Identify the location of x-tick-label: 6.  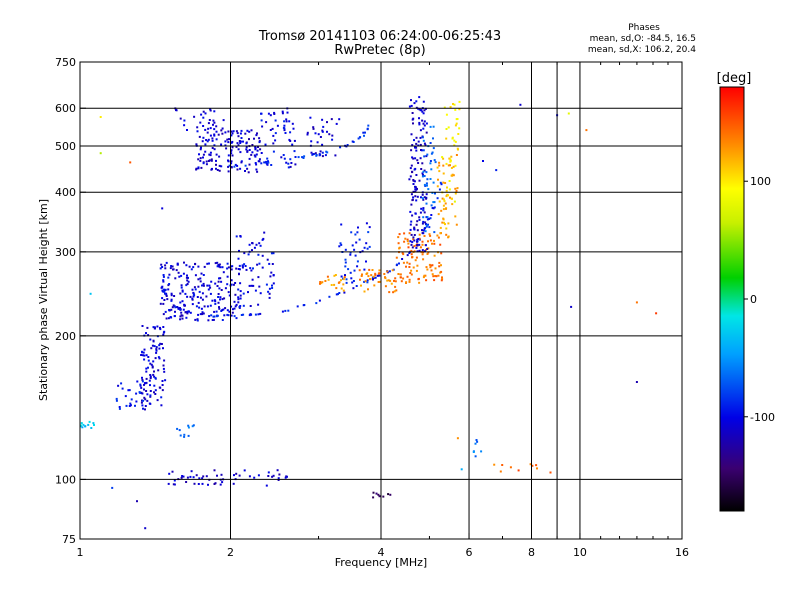
(469, 552).